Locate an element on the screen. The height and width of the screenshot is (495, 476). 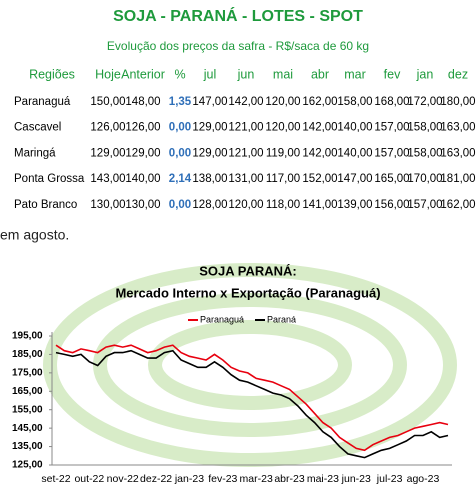
y-tick-label: 175,00 is located at coordinates (27, 372).